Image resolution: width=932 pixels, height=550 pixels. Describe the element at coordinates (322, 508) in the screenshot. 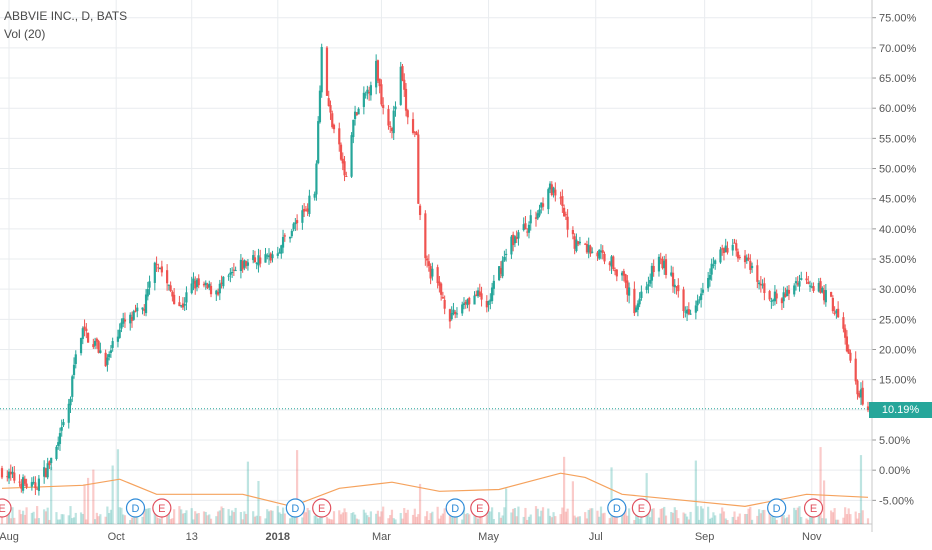

I see `earnings-marker` at that location.